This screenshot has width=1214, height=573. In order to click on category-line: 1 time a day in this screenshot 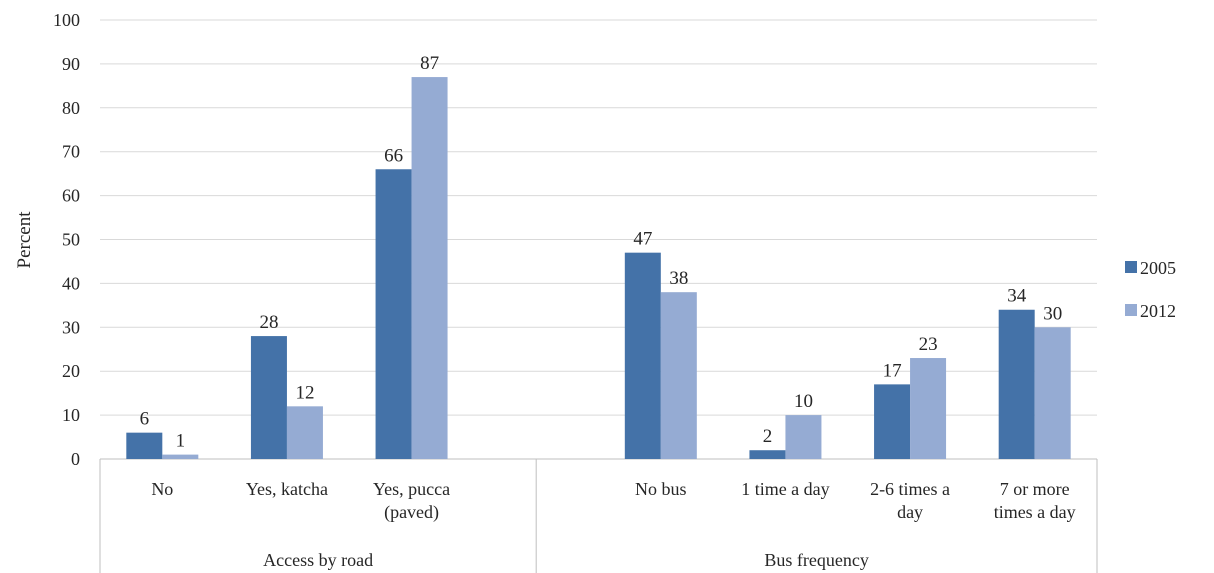, I will do `click(785, 489)`.